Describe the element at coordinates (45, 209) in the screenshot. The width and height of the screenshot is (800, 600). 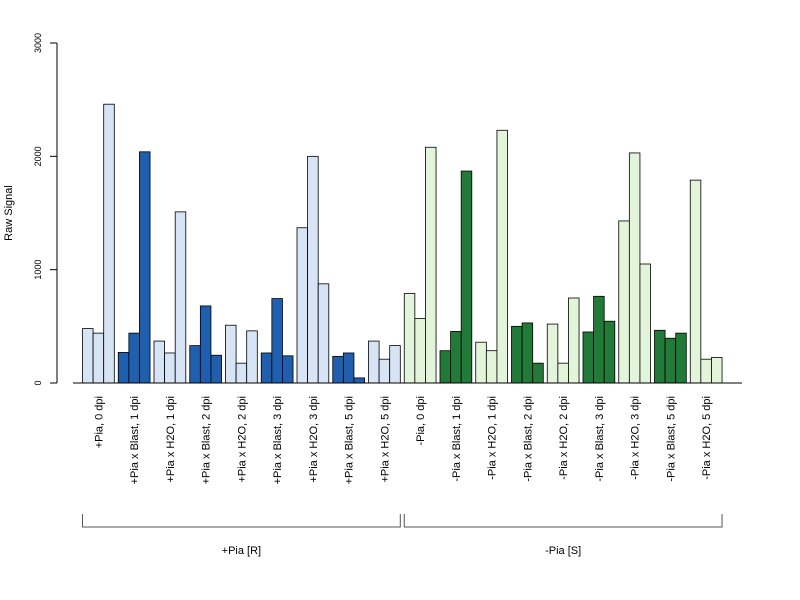
I see `y-axis: 0 1000 2000 3000` at that location.